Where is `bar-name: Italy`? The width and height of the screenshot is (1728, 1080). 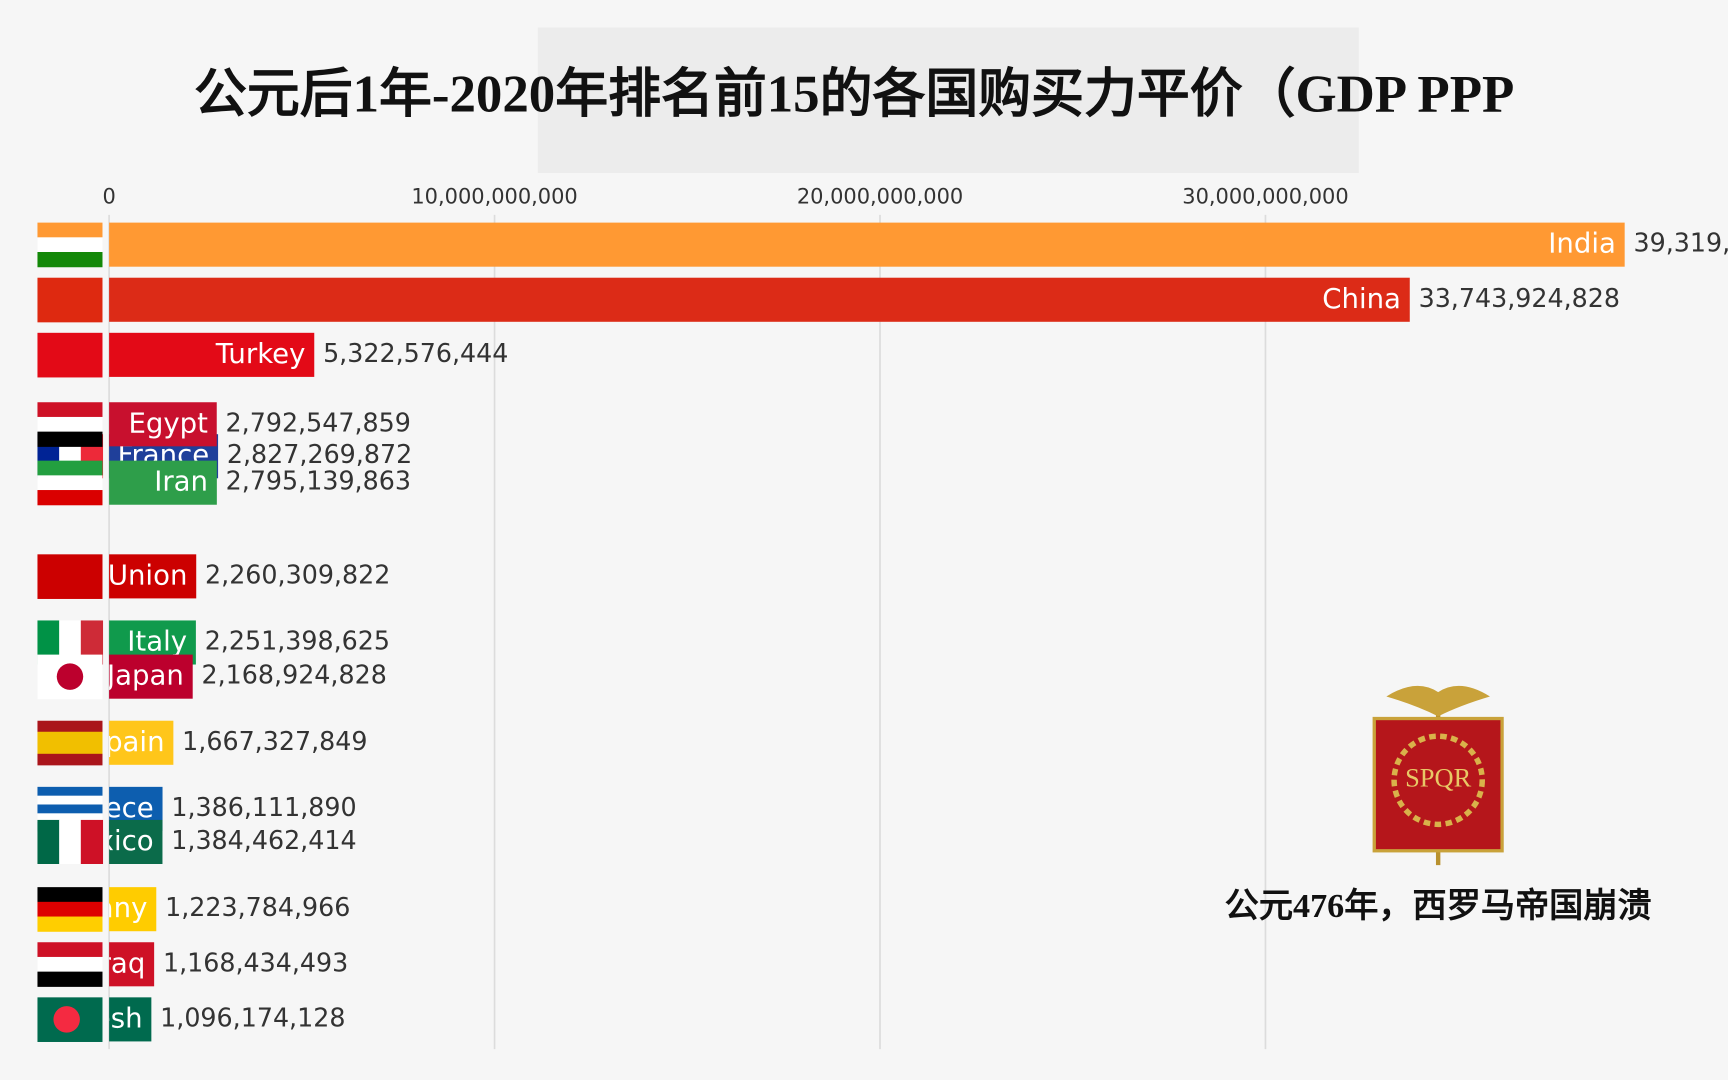 bar-name: Italy is located at coordinates (157, 641).